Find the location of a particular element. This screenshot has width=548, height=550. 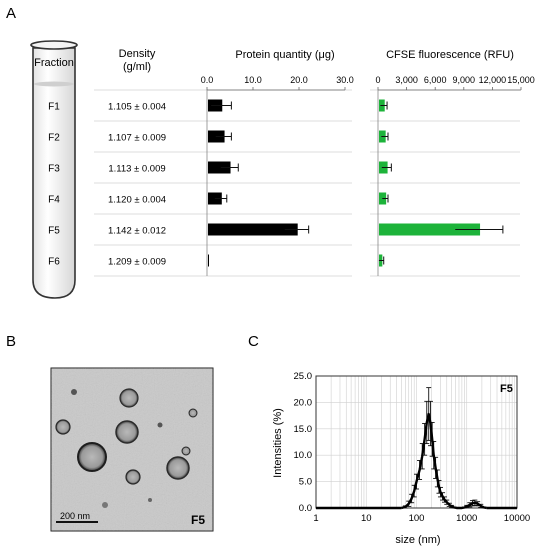

dls-x-tick-label: 100 is located at coordinates (417, 518).